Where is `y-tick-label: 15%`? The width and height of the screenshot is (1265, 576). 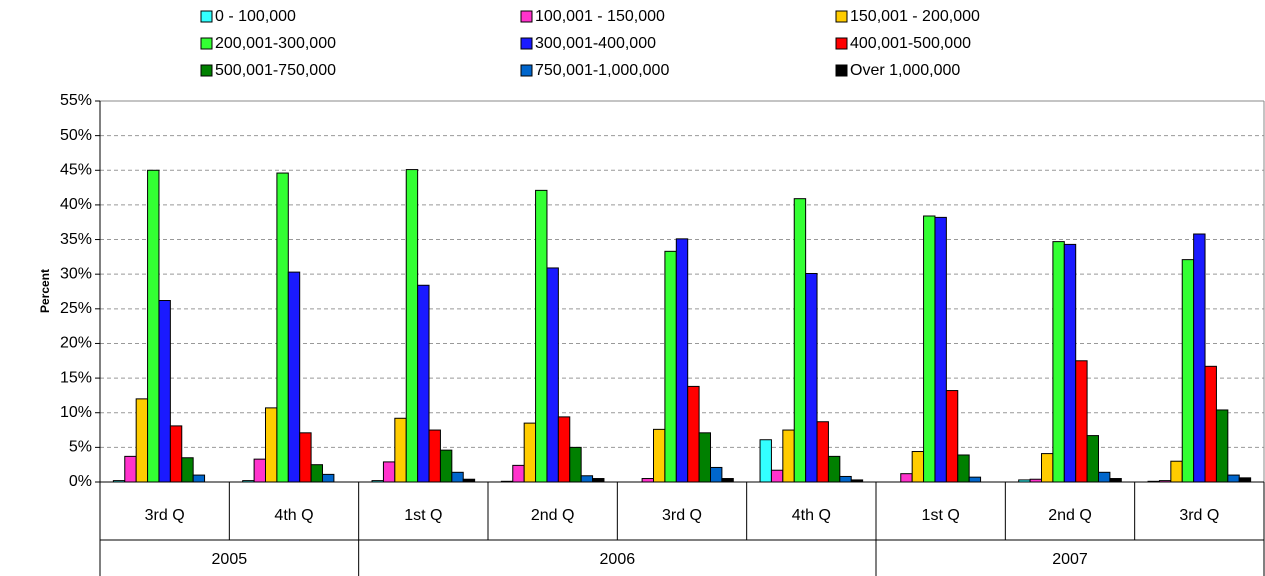
y-tick-label: 15% is located at coordinates (76, 377).